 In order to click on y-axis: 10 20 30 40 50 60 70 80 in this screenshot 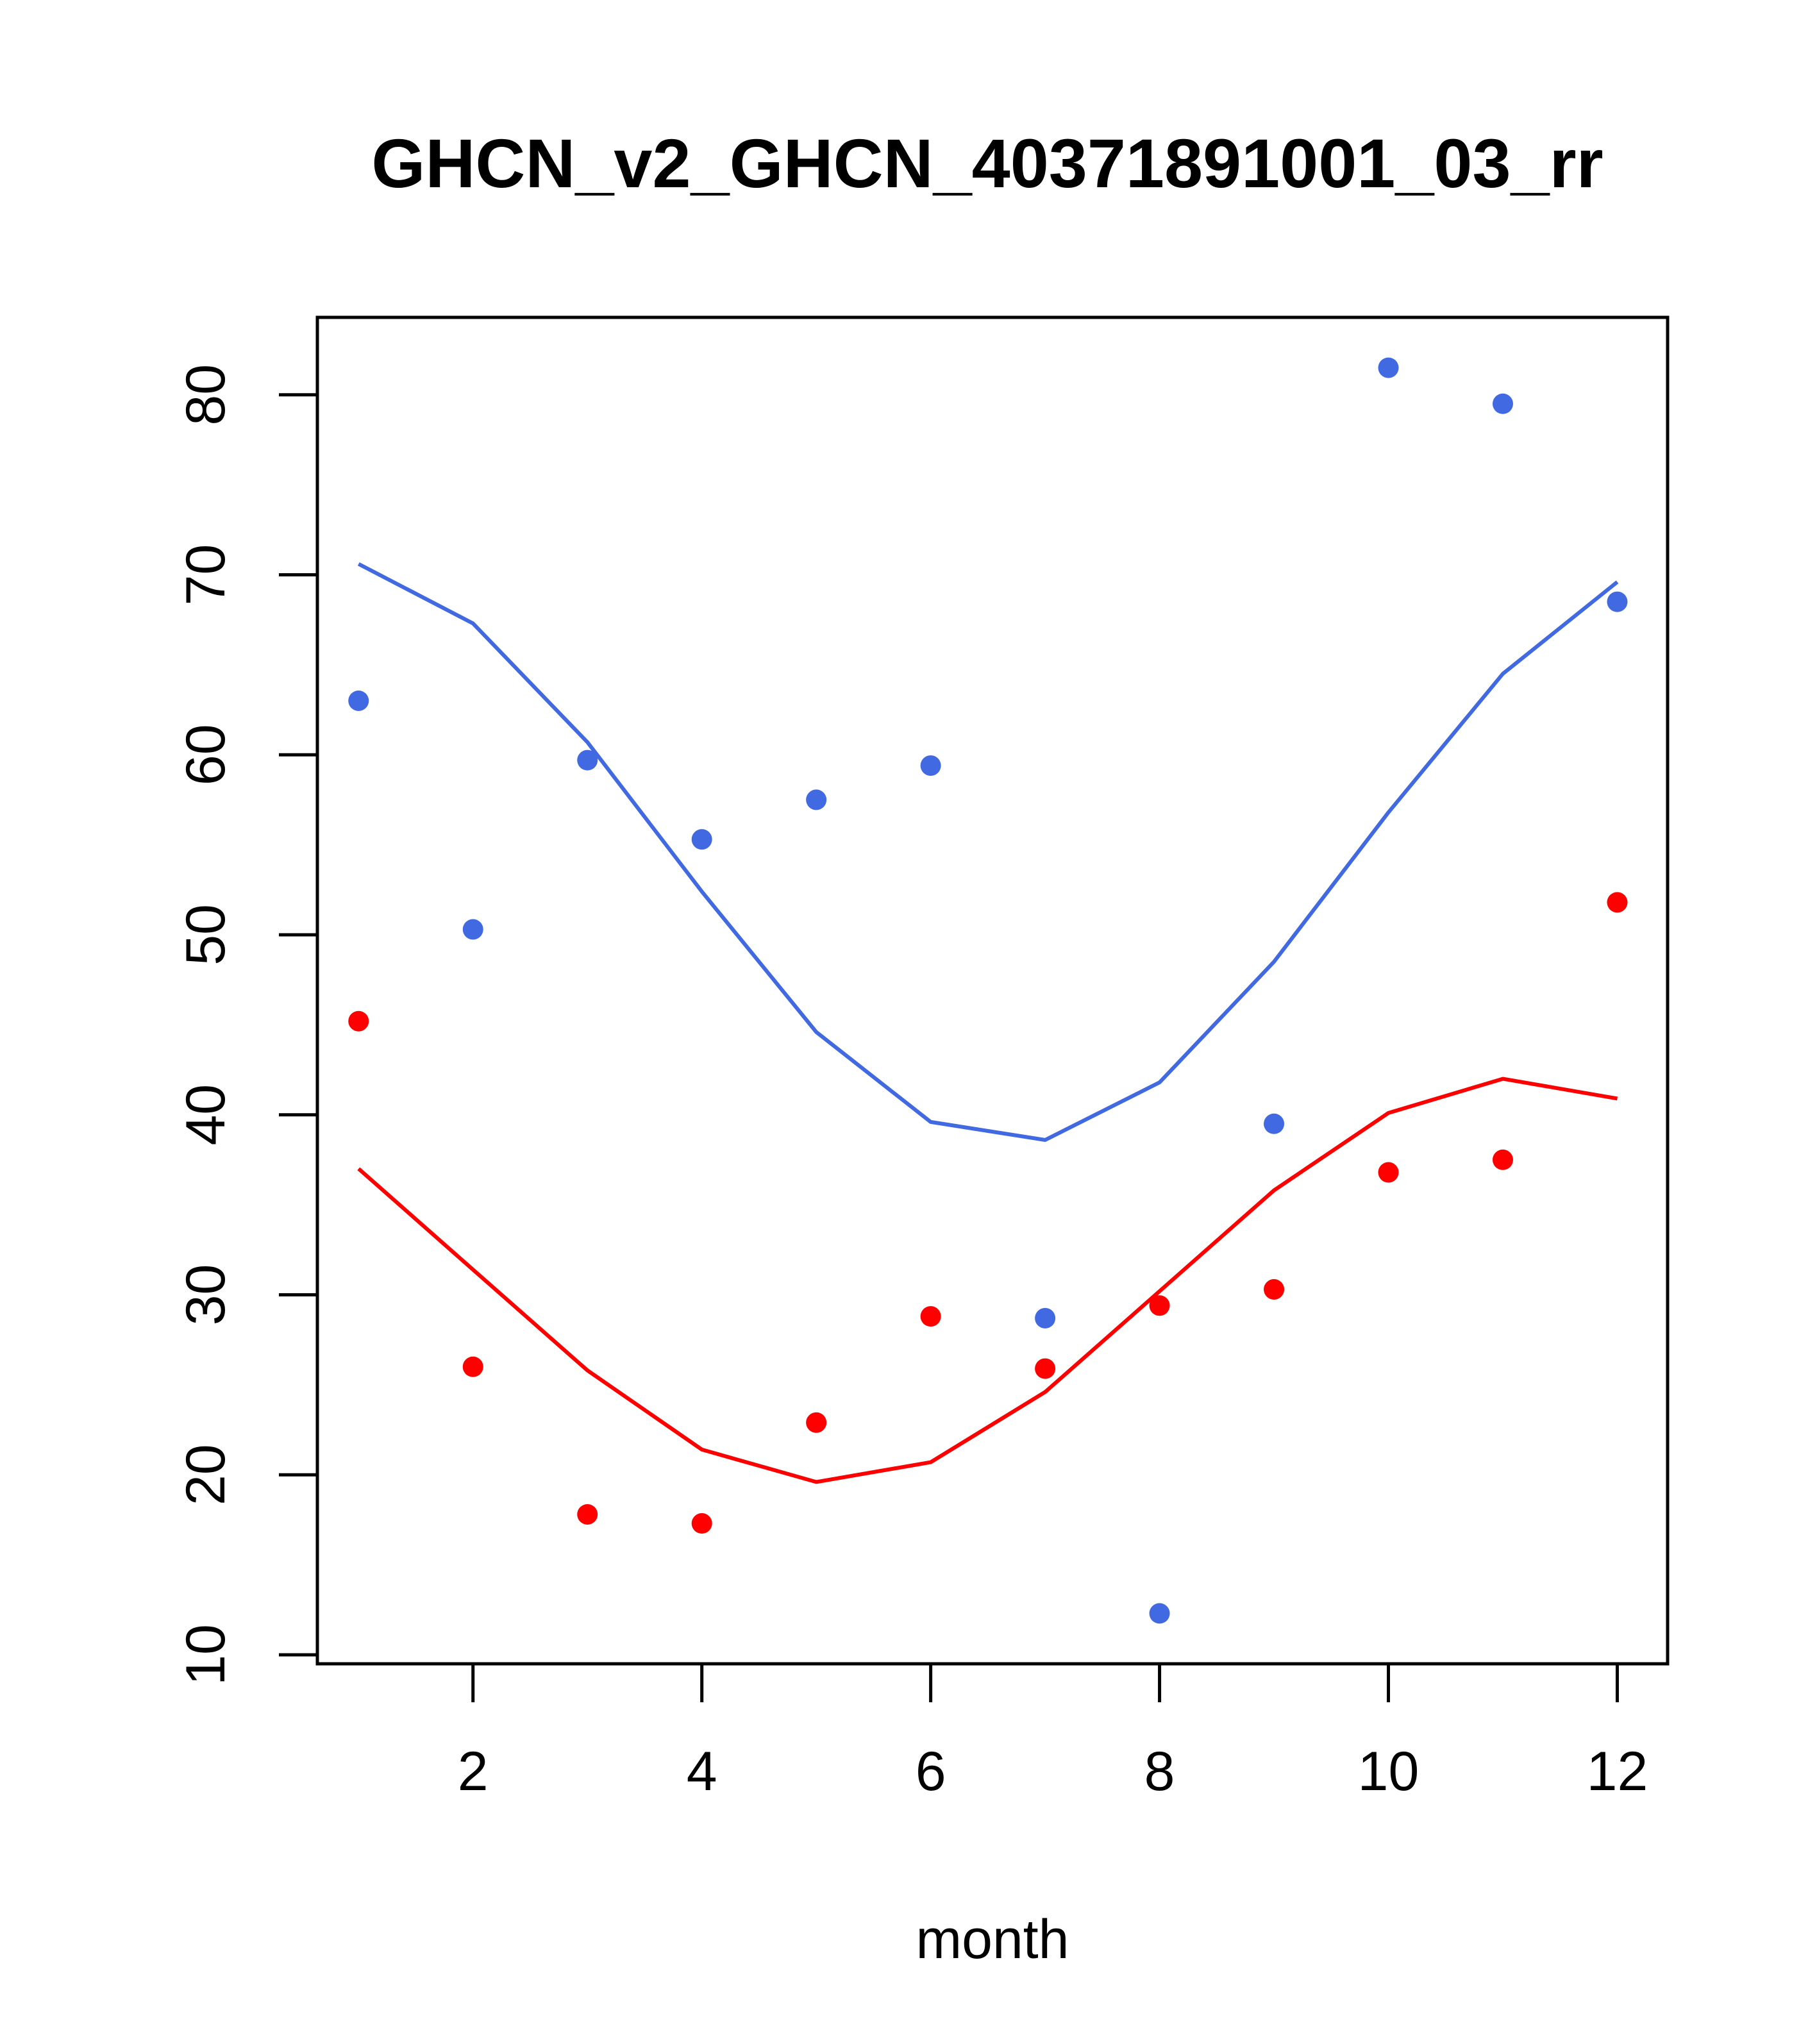, I will do `click(247, 1025)`.